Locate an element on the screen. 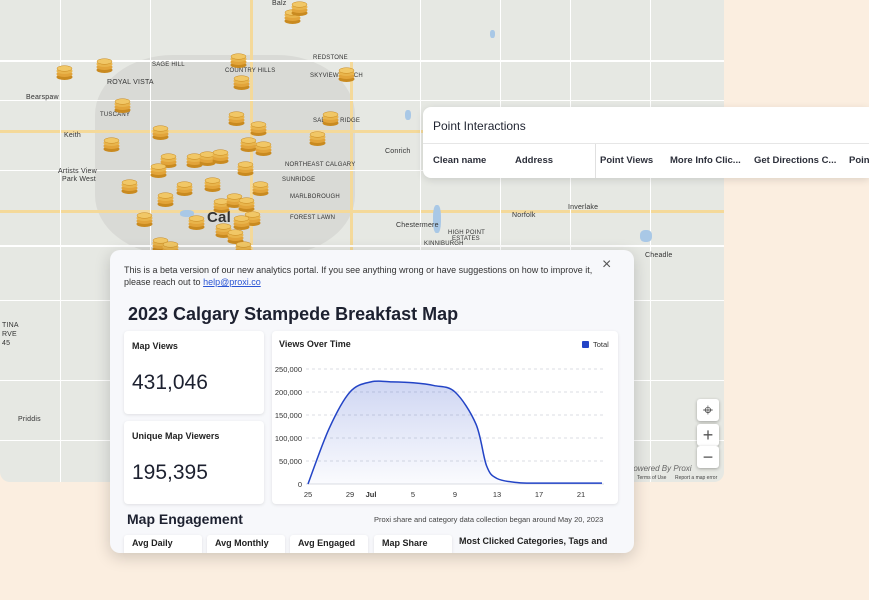 This screenshot has width=869, height=600. zoom-out-button: − is located at coordinates (708, 457).